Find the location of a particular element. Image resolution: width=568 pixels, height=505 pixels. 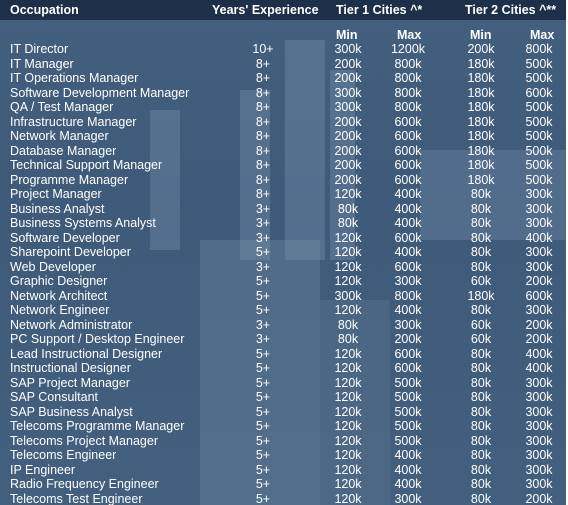

header-occupation: Occupation is located at coordinates (44, 10).